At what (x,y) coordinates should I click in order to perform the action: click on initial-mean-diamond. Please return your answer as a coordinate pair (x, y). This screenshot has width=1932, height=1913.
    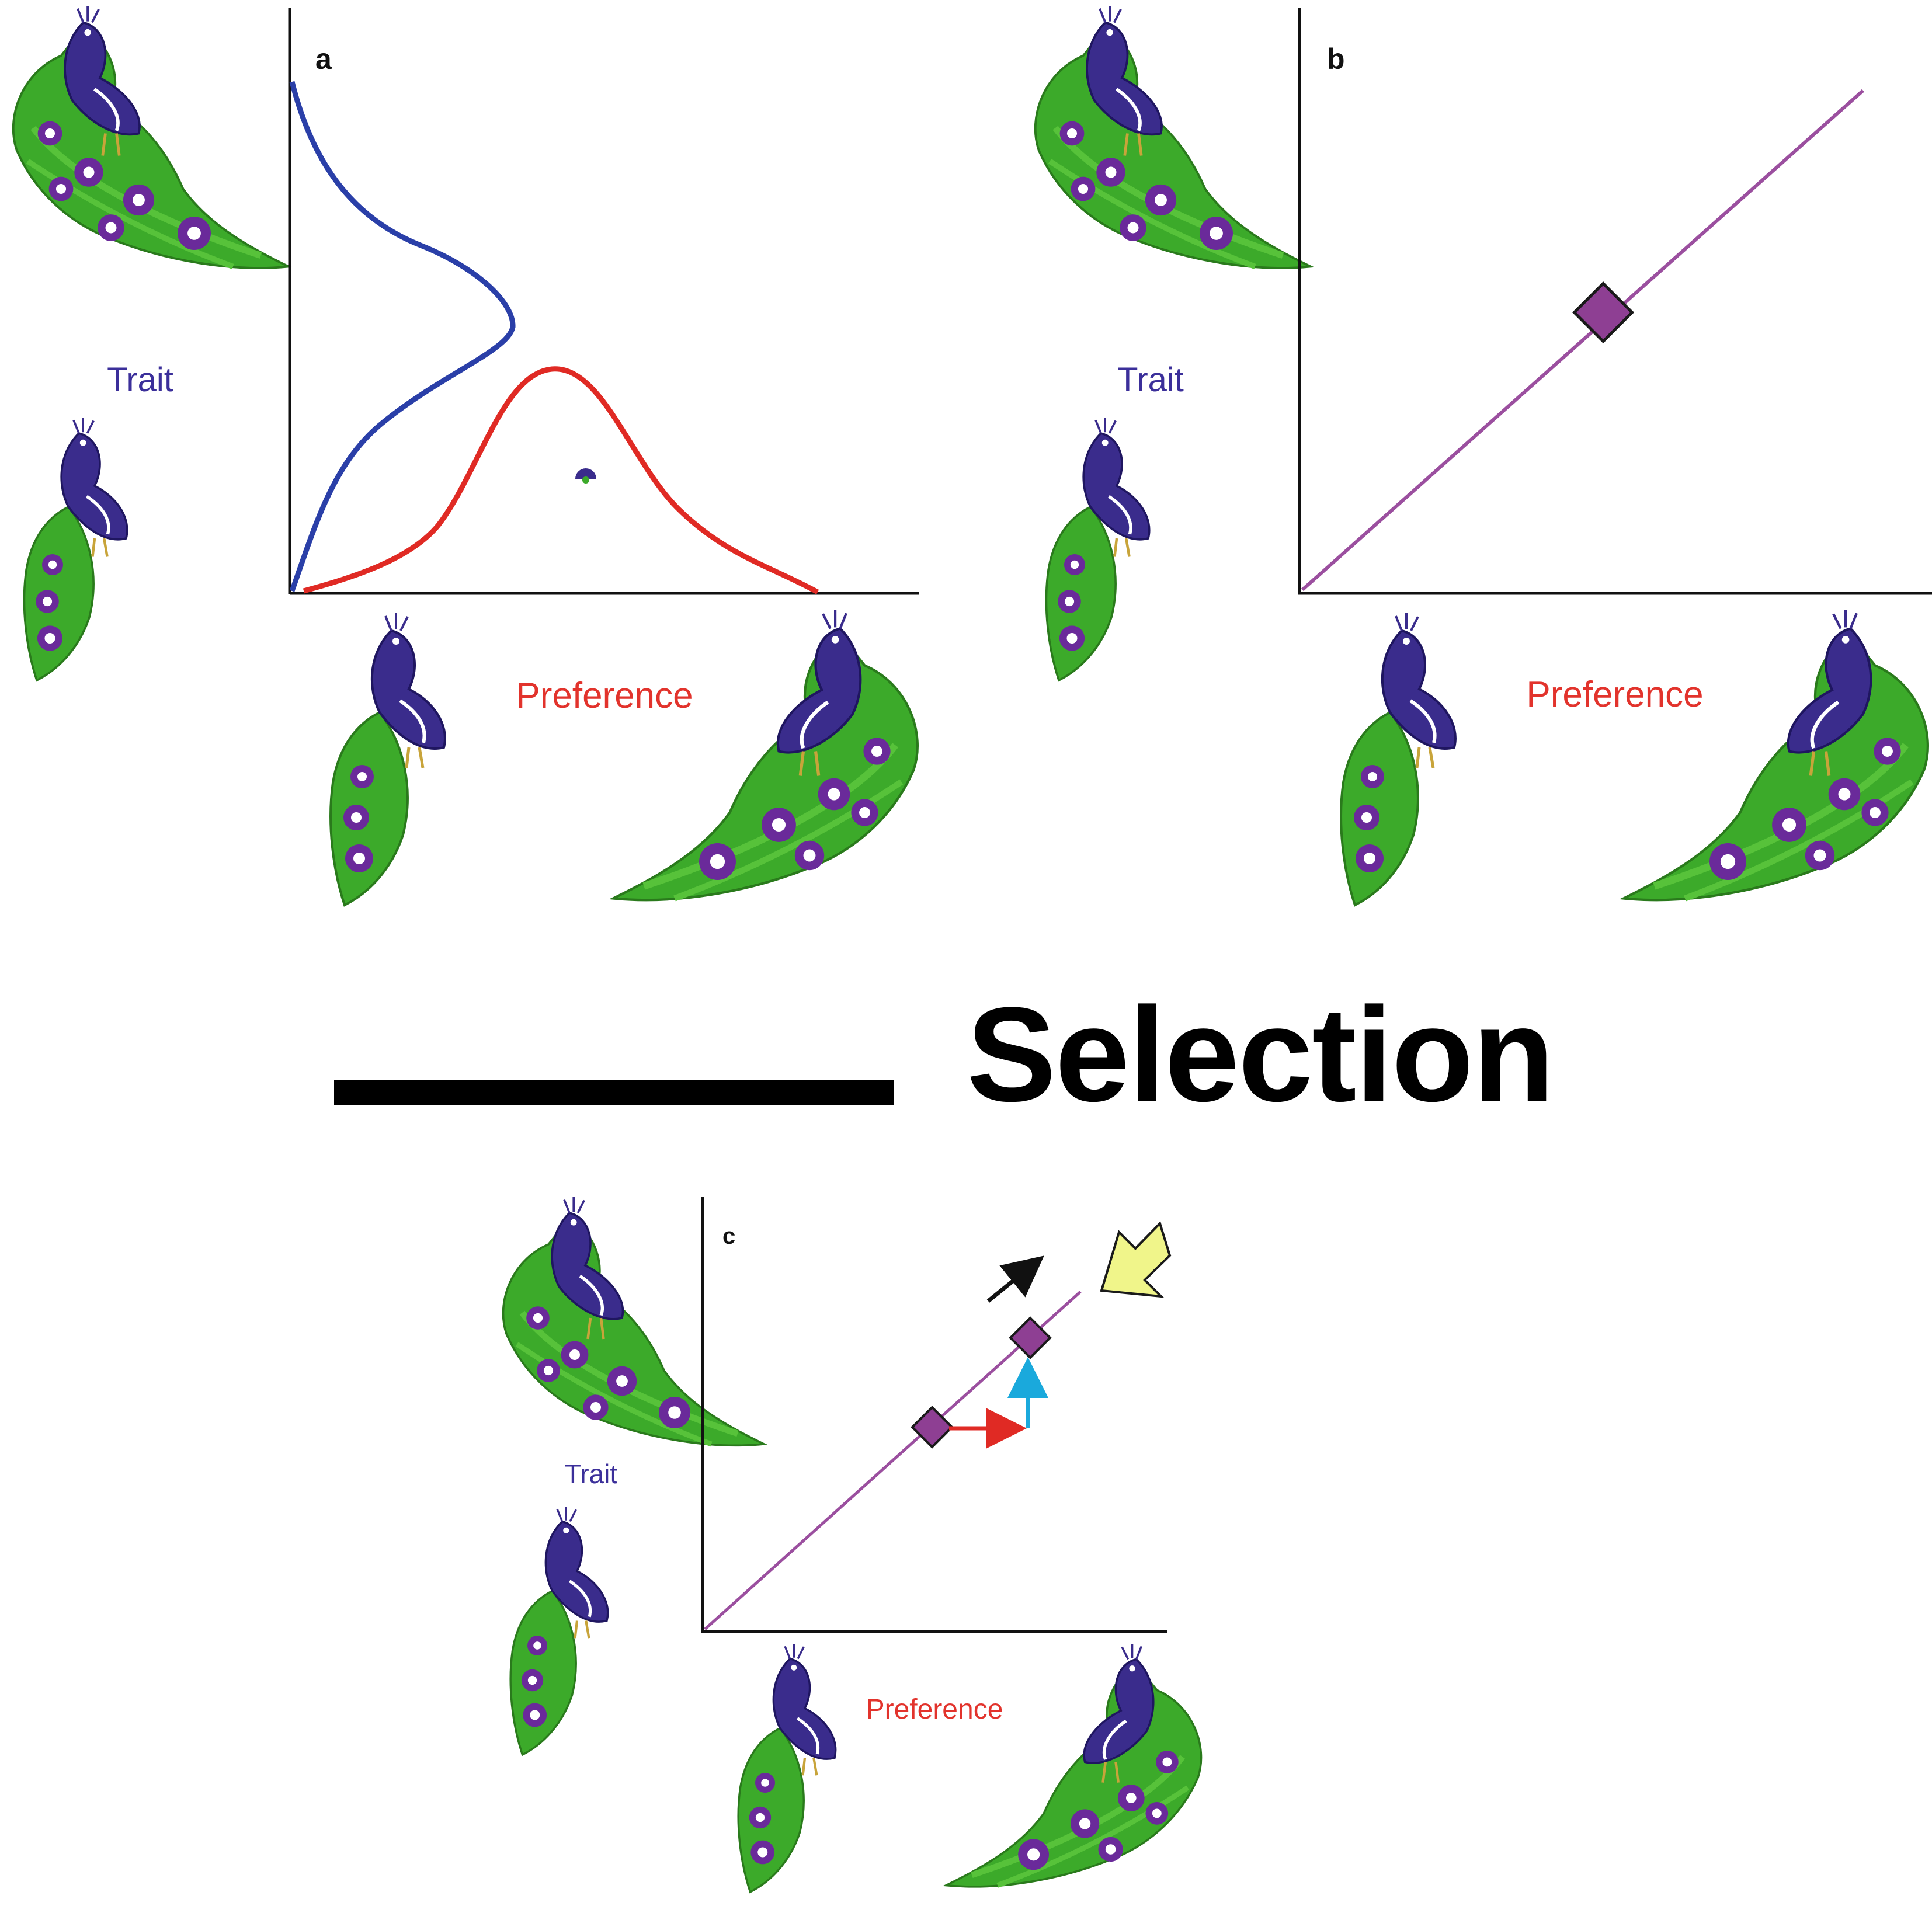
    Looking at the image, I should click on (932, 1427).